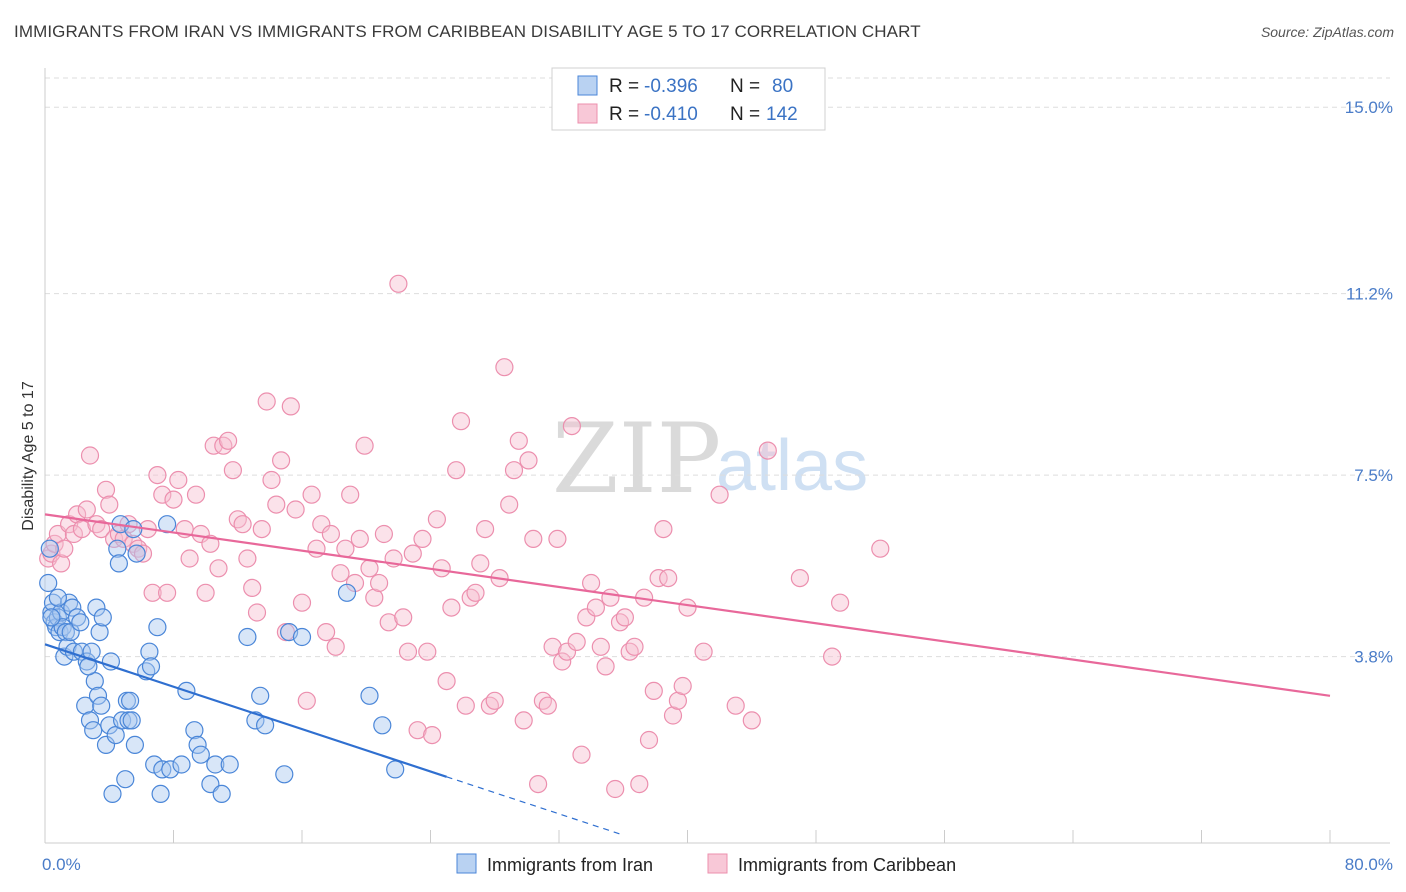  What do you see at coordinates (671, 86) in the screenshot?
I see `legend-iran-r-value: -0.396` at bounding box center [671, 86].